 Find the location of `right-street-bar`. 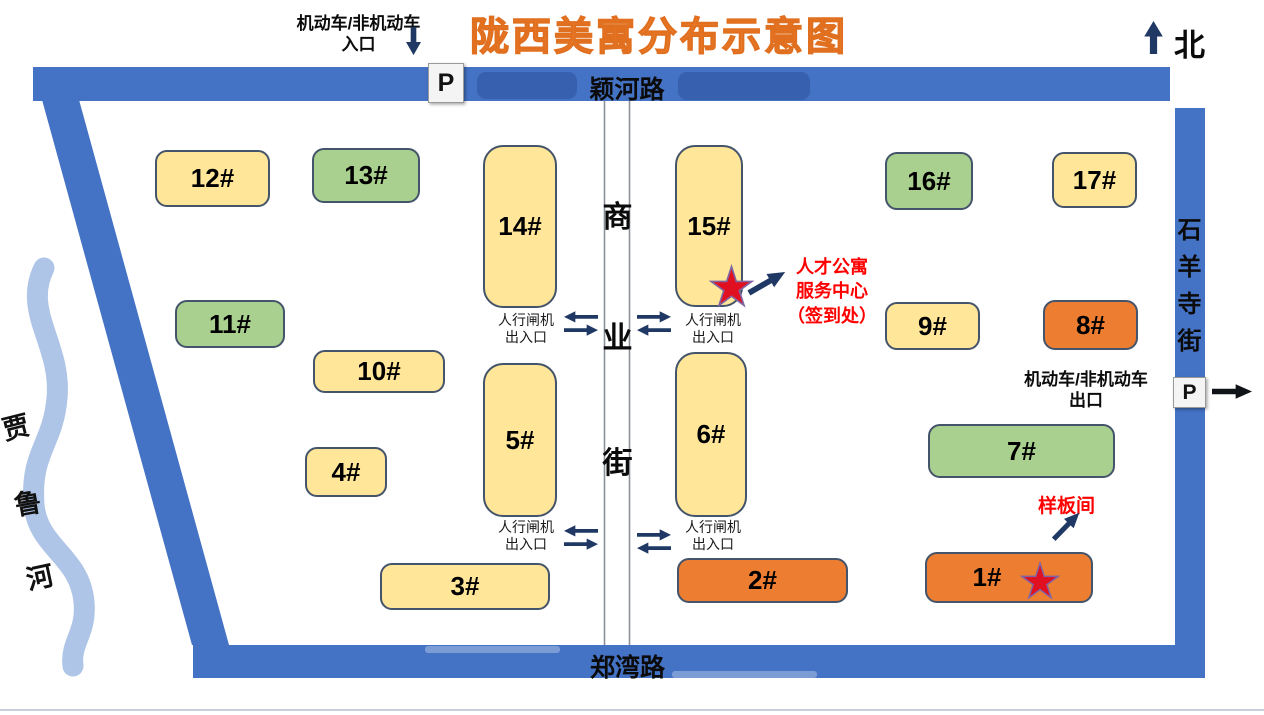

right-street-bar is located at coordinates (1190, 376).